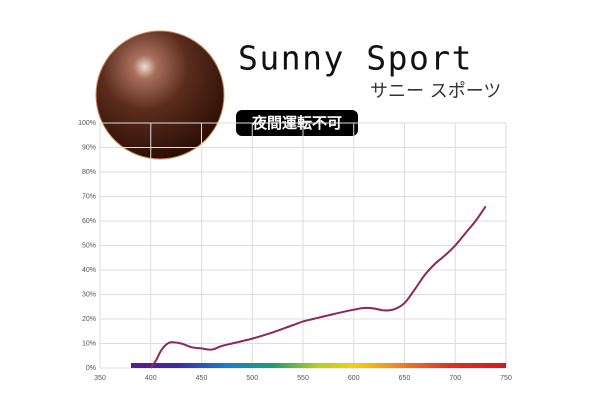 The width and height of the screenshot is (592, 403). I want to click on y-tick-label: 100%, so click(87, 123).